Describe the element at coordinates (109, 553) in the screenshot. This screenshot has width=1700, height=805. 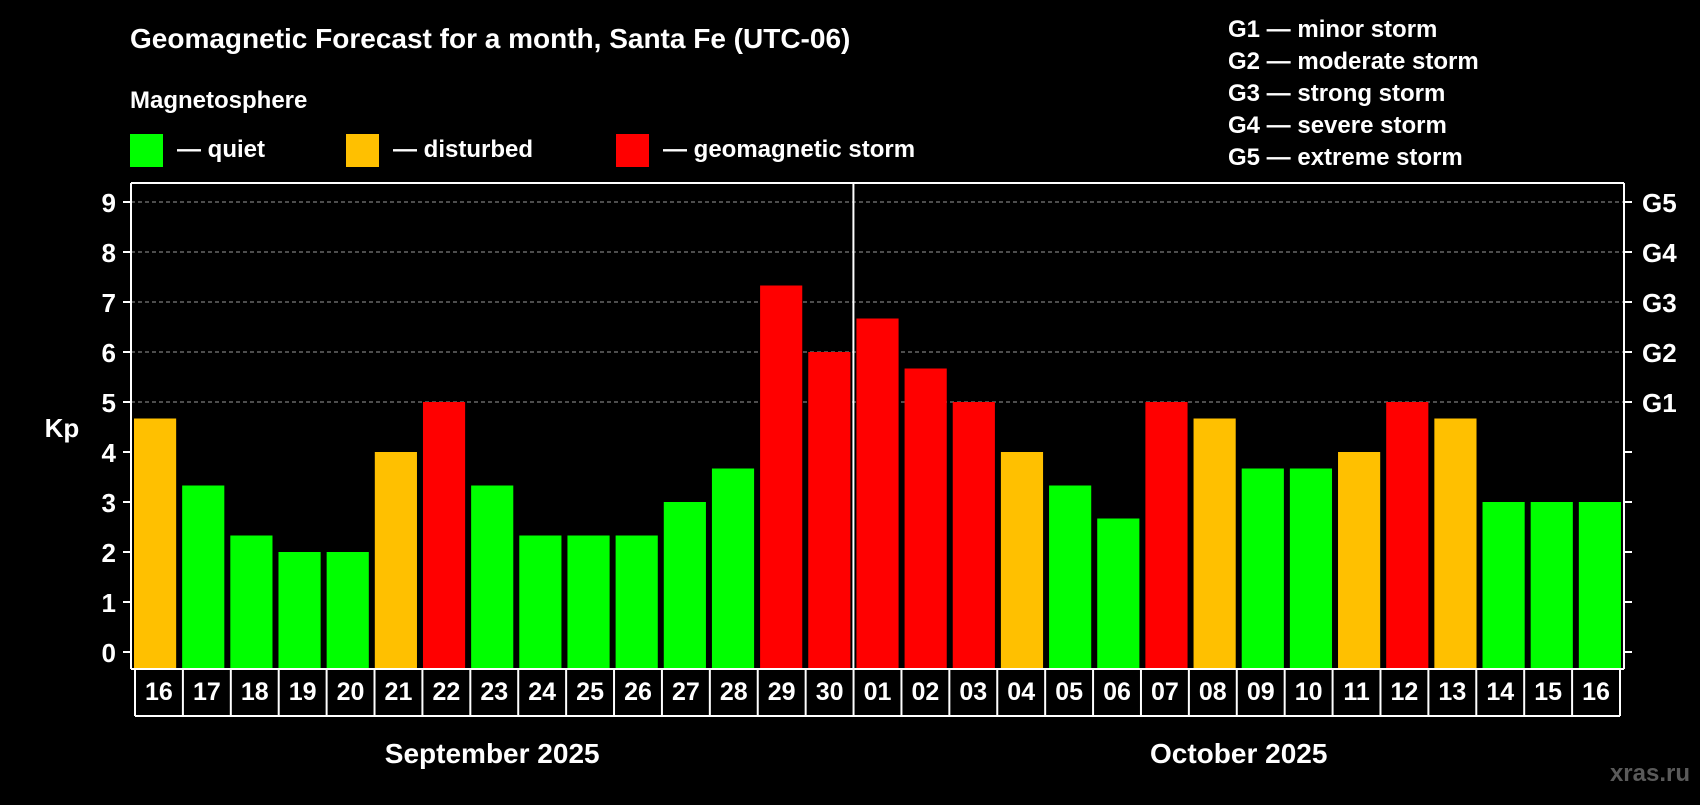
I see `y-tick-label-2: 2` at that location.